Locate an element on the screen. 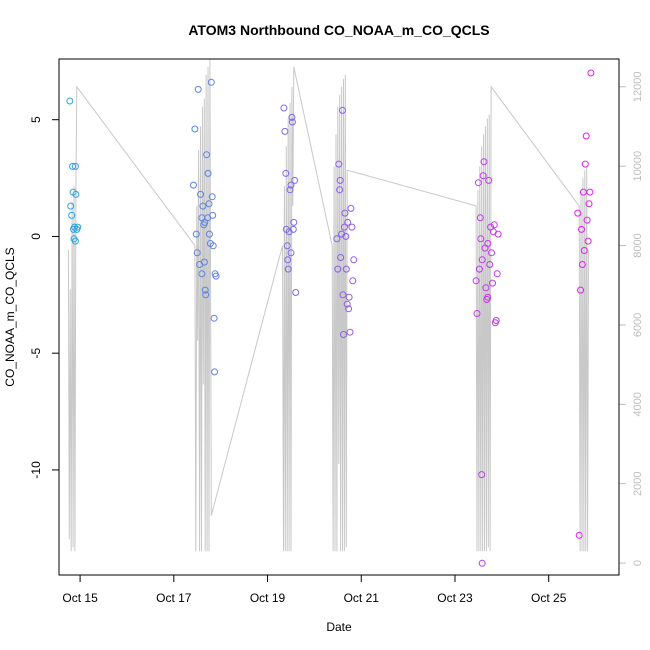  y2-tick-label: 4000 is located at coordinates (638, 404).